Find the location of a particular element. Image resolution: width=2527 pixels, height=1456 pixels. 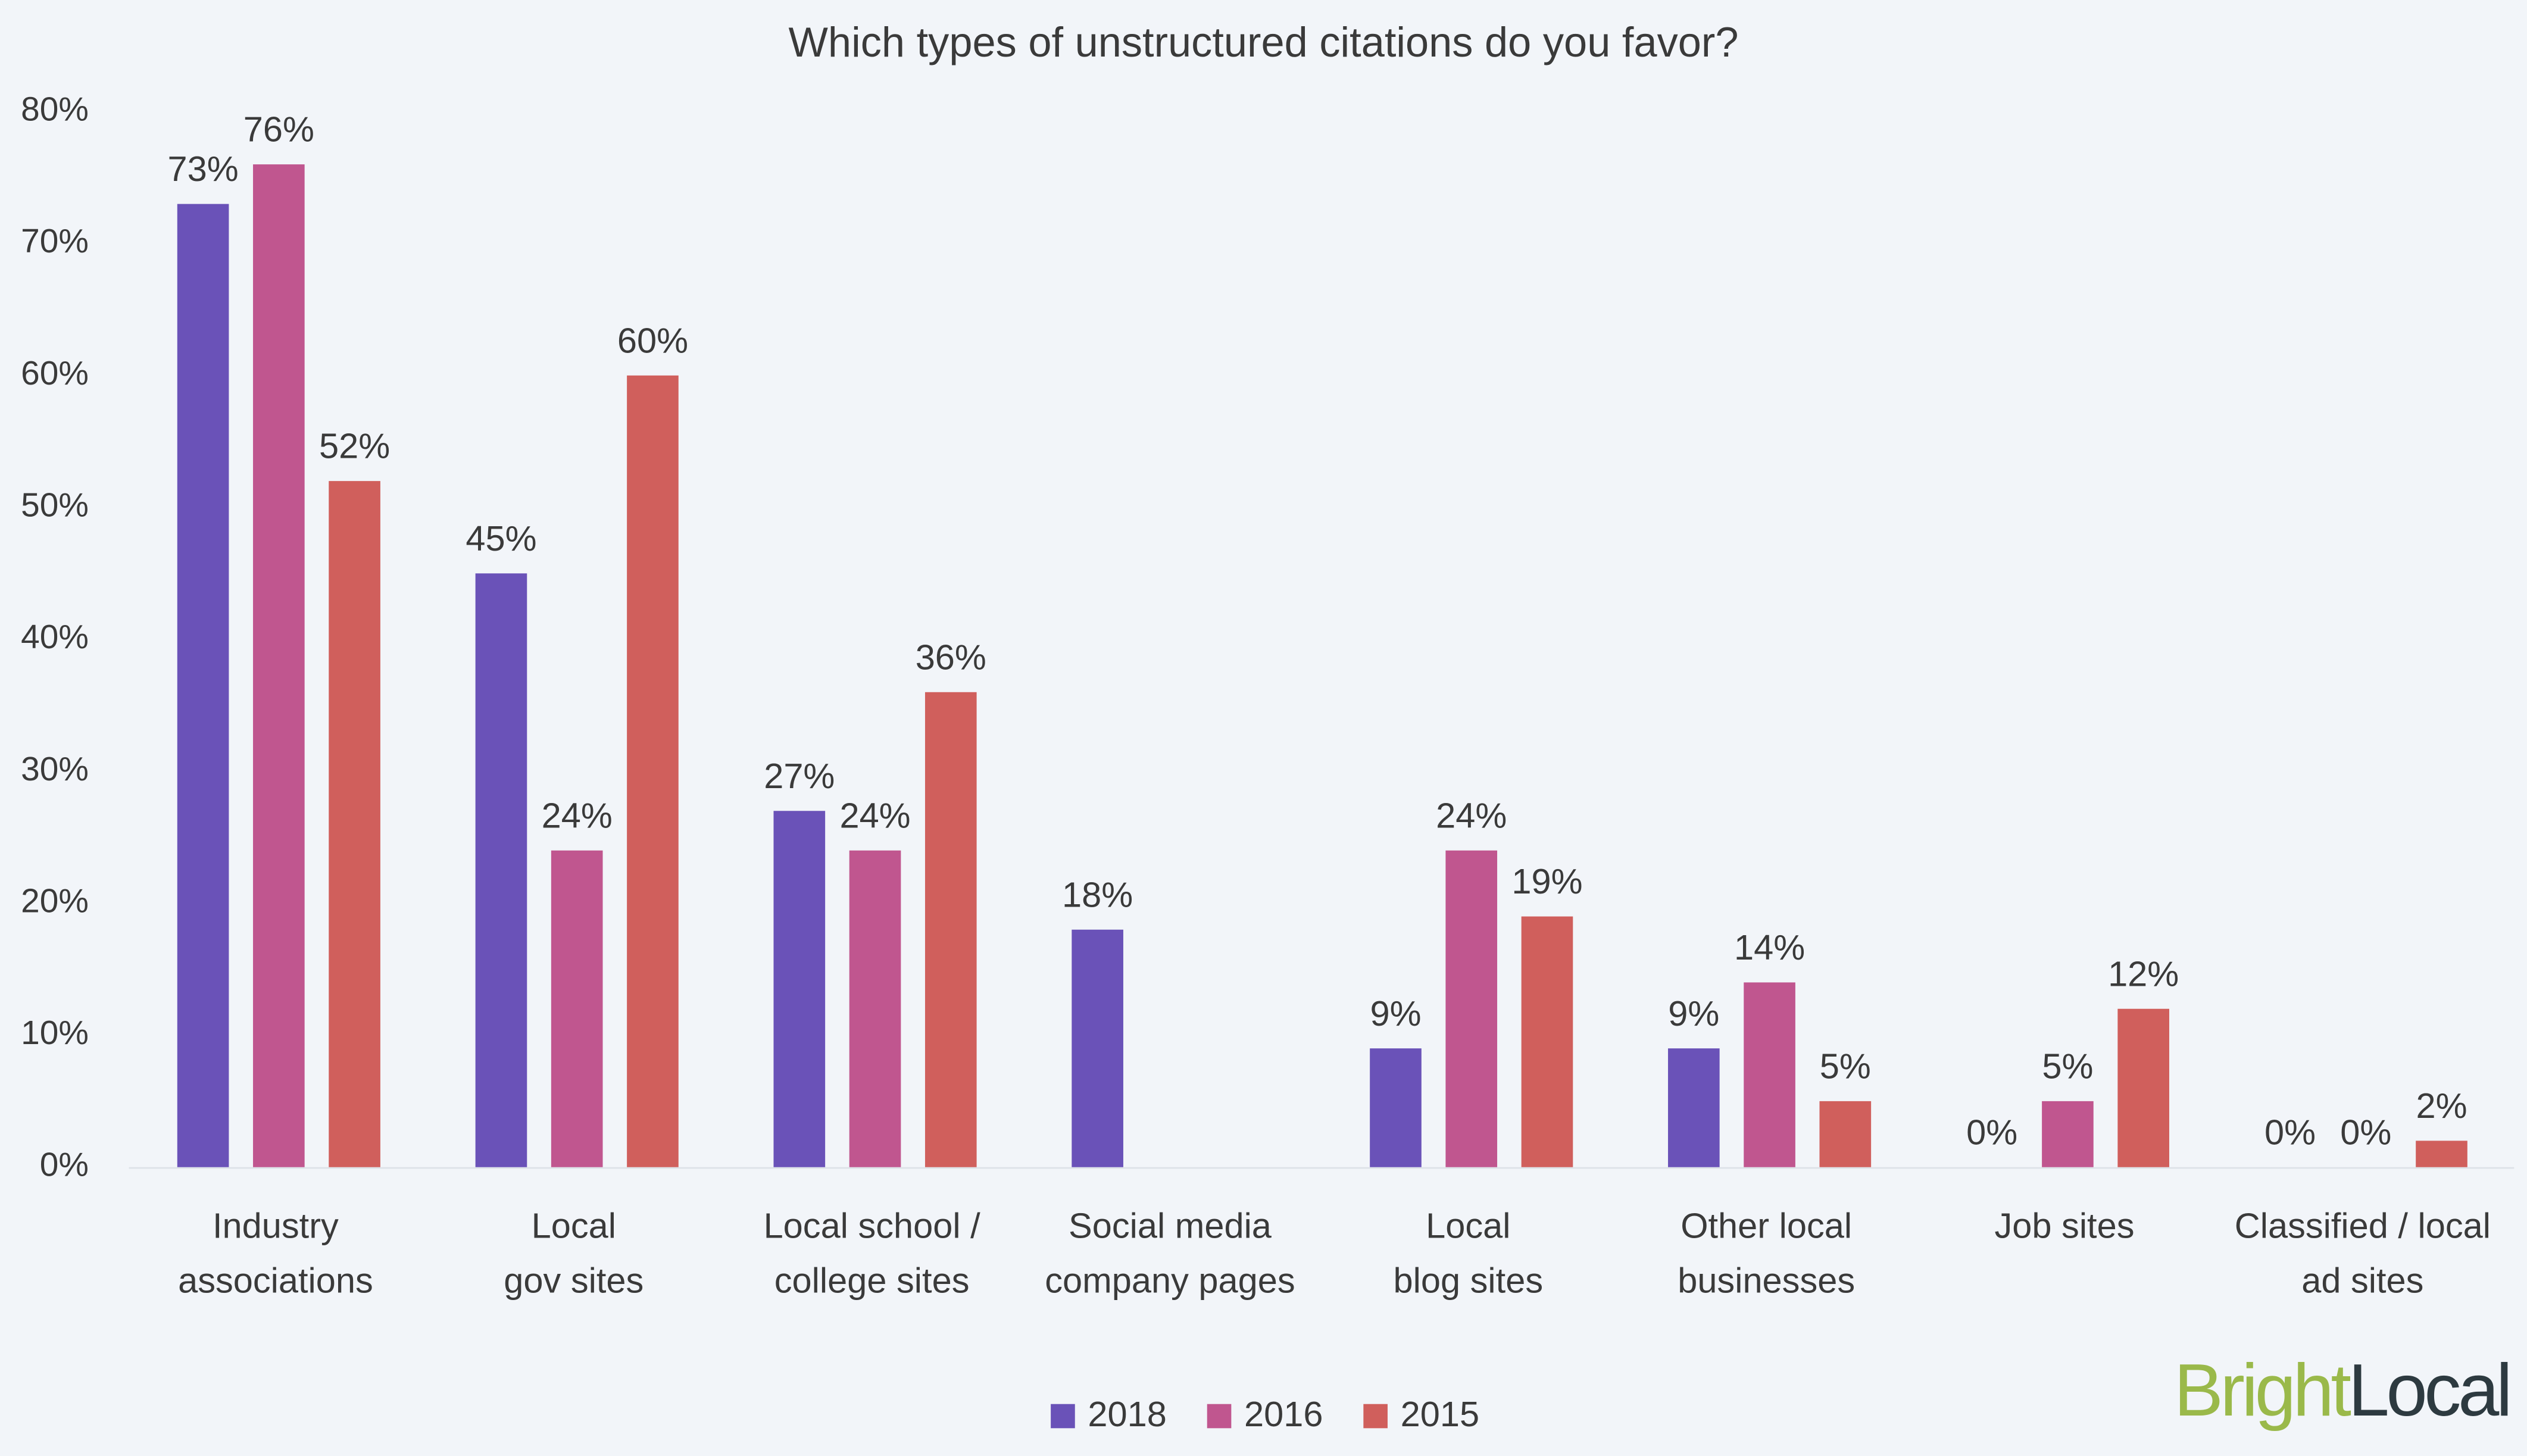

x-tick-label: ad sites is located at coordinates (2362, 1280).